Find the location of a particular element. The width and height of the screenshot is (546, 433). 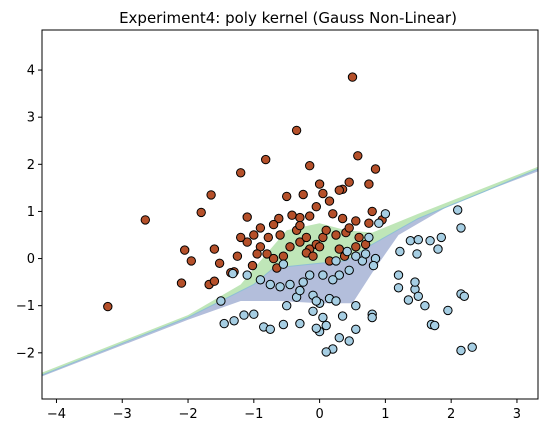

x-tick-label: 1 is located at coordinates (385, 414).